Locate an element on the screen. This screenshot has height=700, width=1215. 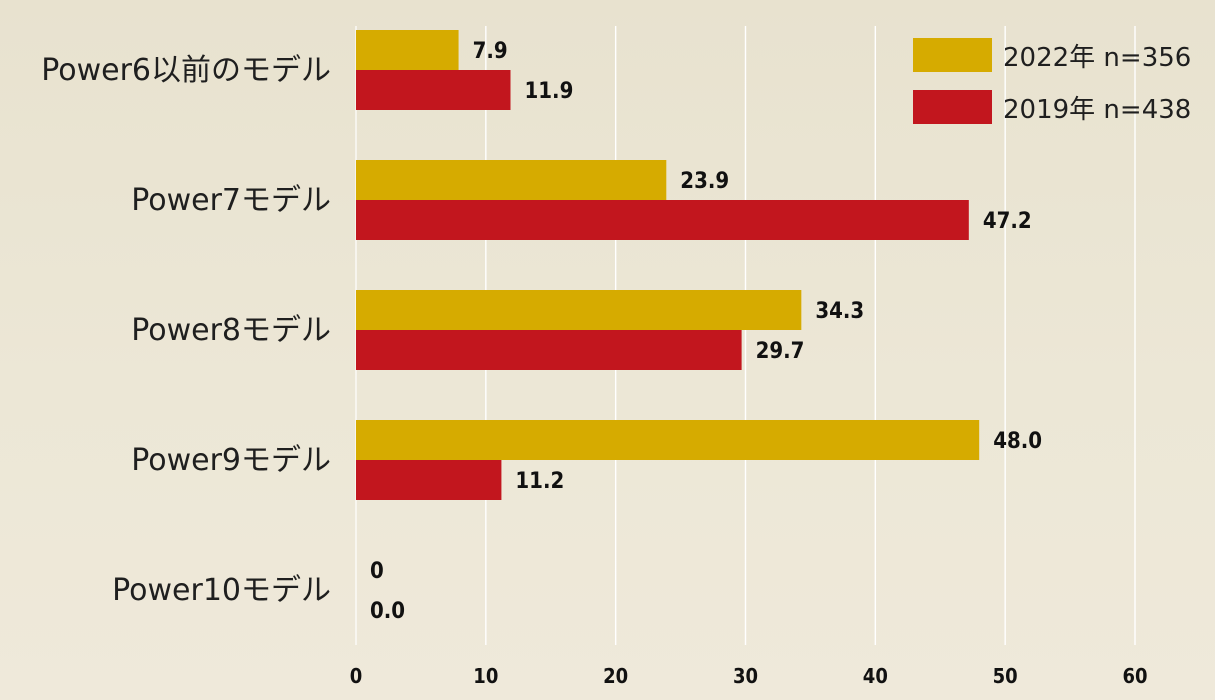
category-label-5: Power10モデル is located at coordinates (221, 590).